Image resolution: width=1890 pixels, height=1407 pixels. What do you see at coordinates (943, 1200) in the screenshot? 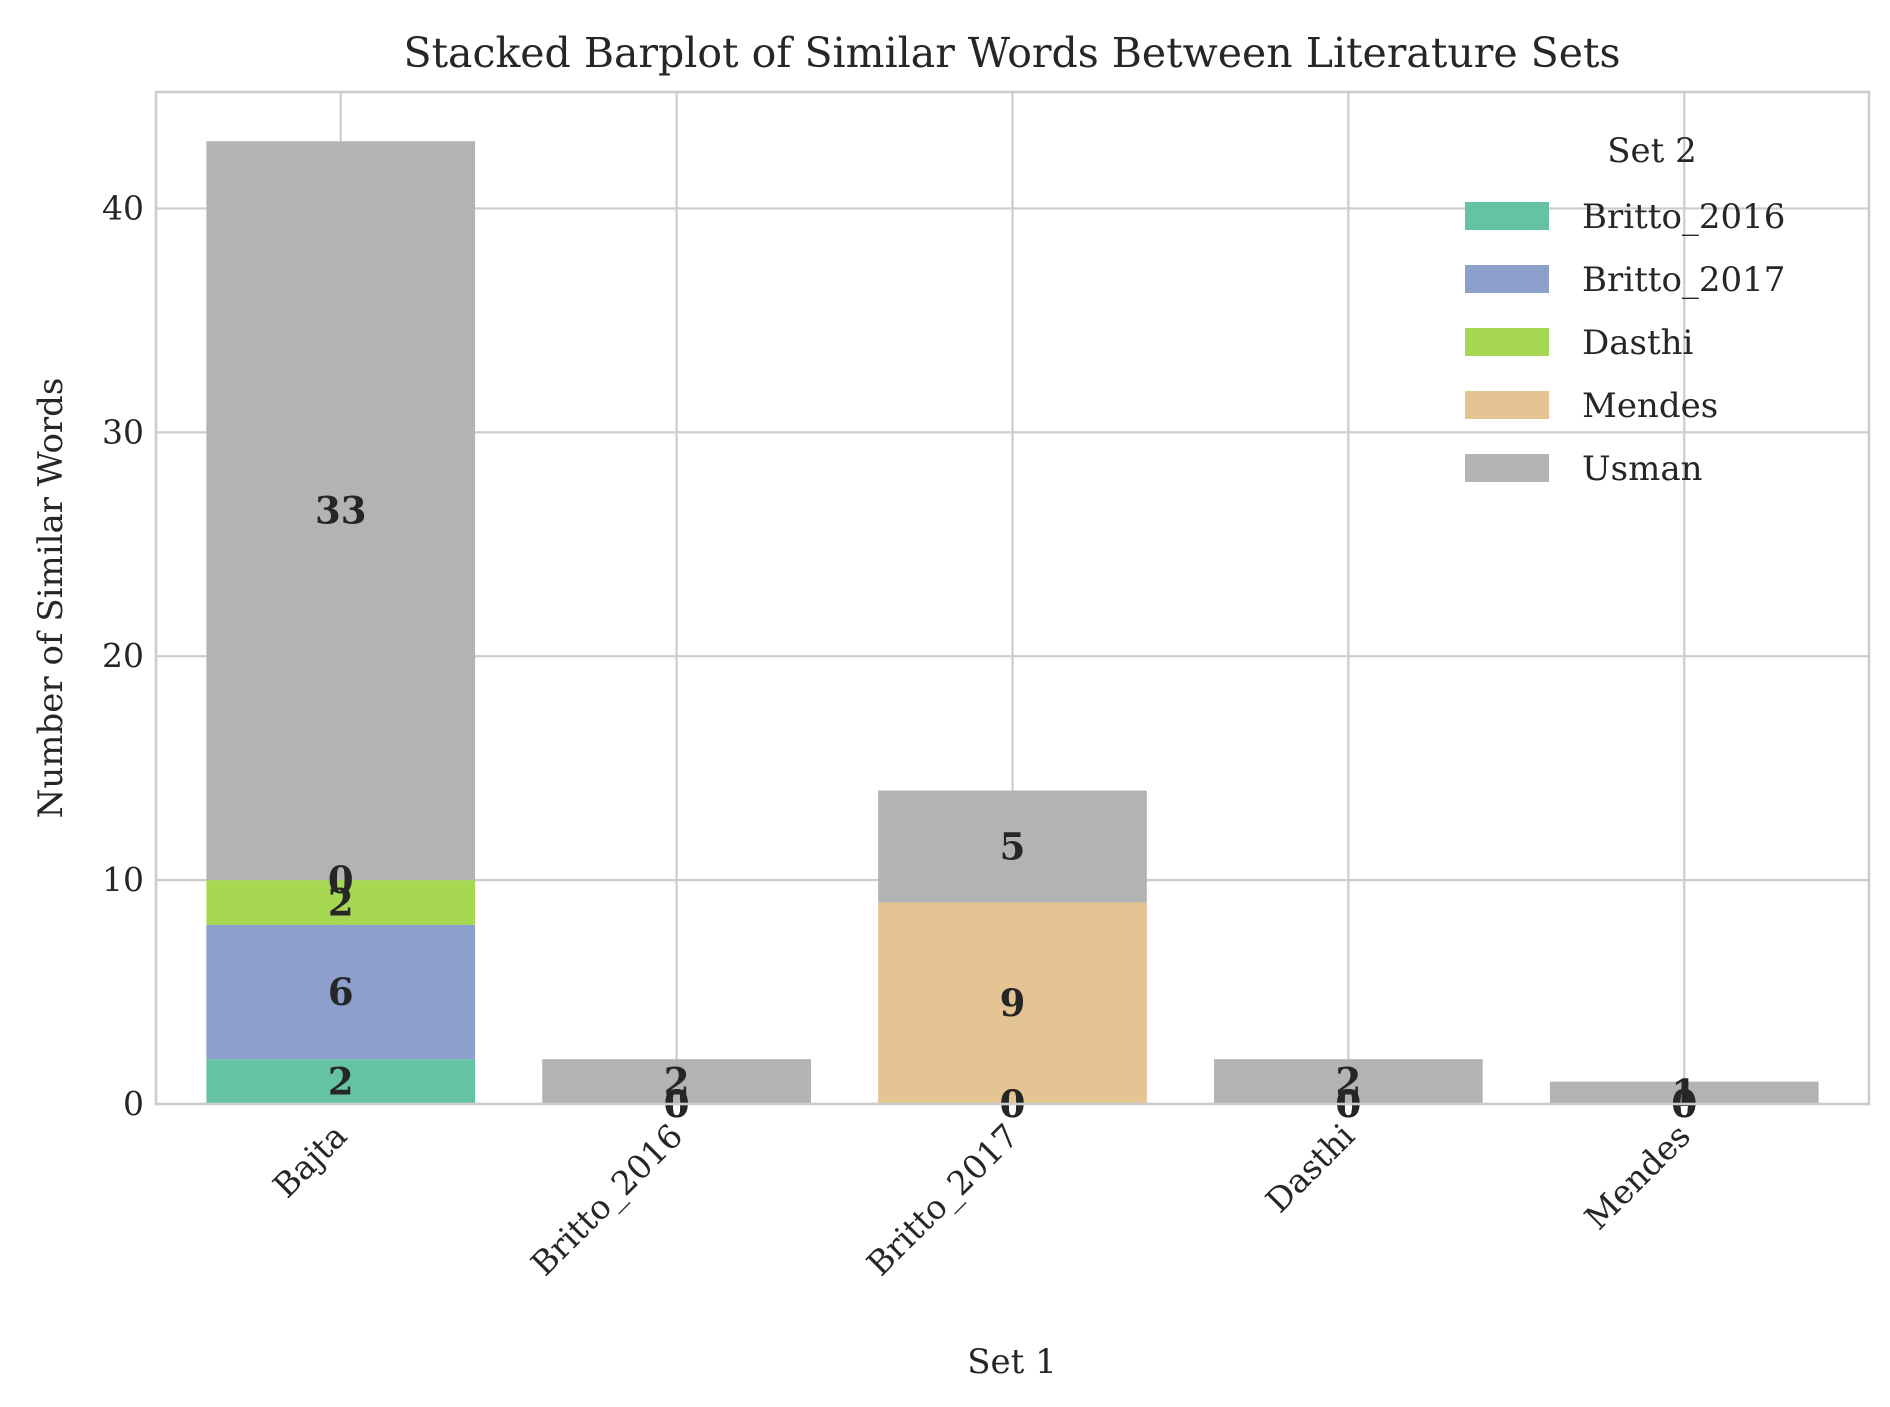
I see `x-tick-label: Britto_2017` at bounding box center [943, 1200].